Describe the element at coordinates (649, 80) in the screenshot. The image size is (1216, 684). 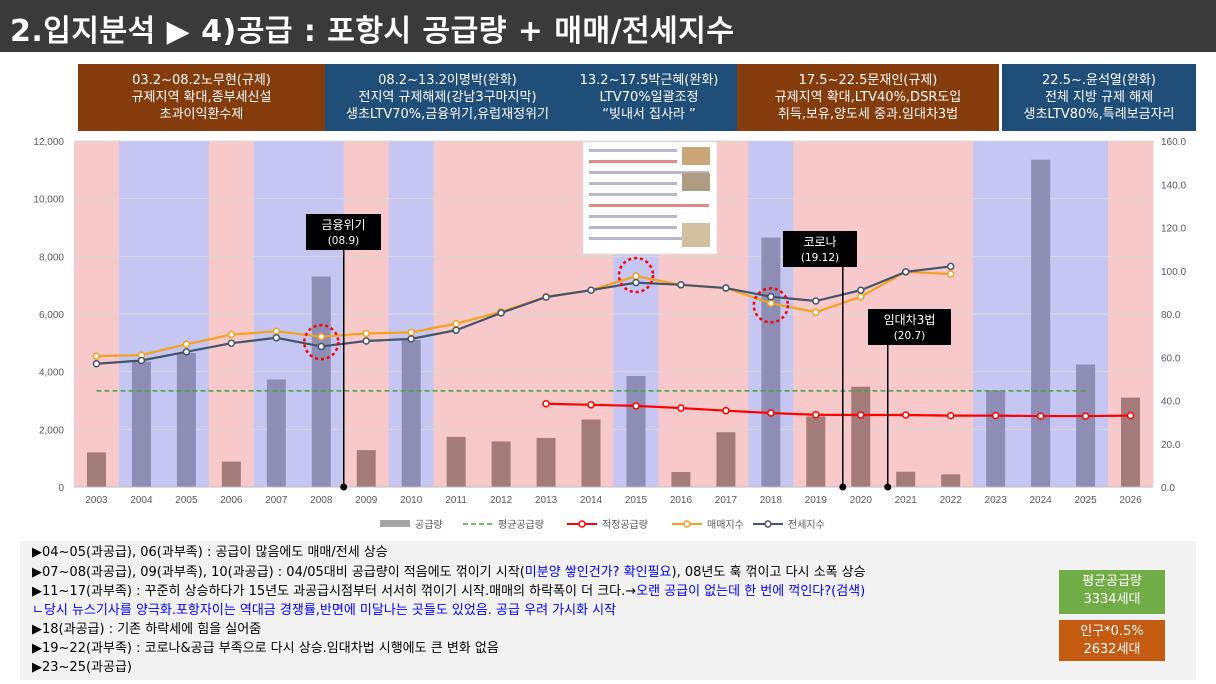
I see `era-line1: 13.2~17.5박근혜(완화)` at that location.